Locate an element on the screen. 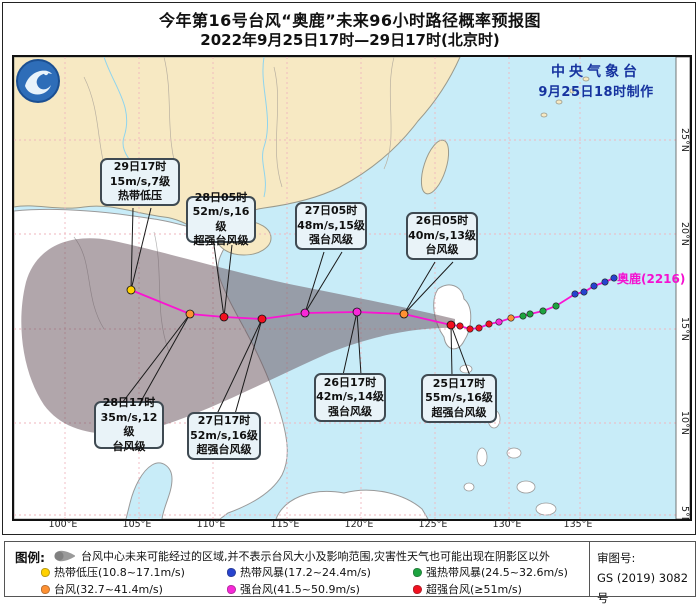  callout-line: 35m/s,12级 is located at coordinates (129, 424).